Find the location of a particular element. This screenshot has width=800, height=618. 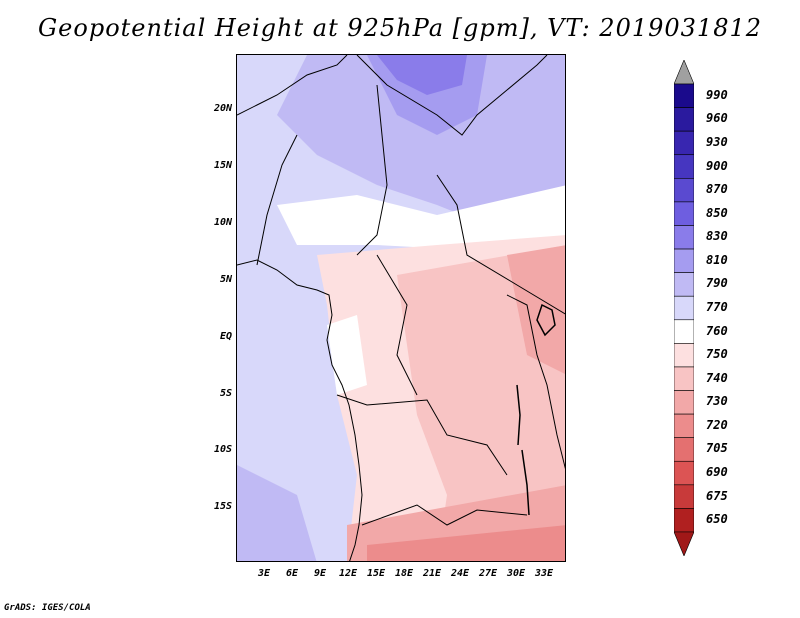

colorbar-label: 690 is located at coordinates (717, 472).